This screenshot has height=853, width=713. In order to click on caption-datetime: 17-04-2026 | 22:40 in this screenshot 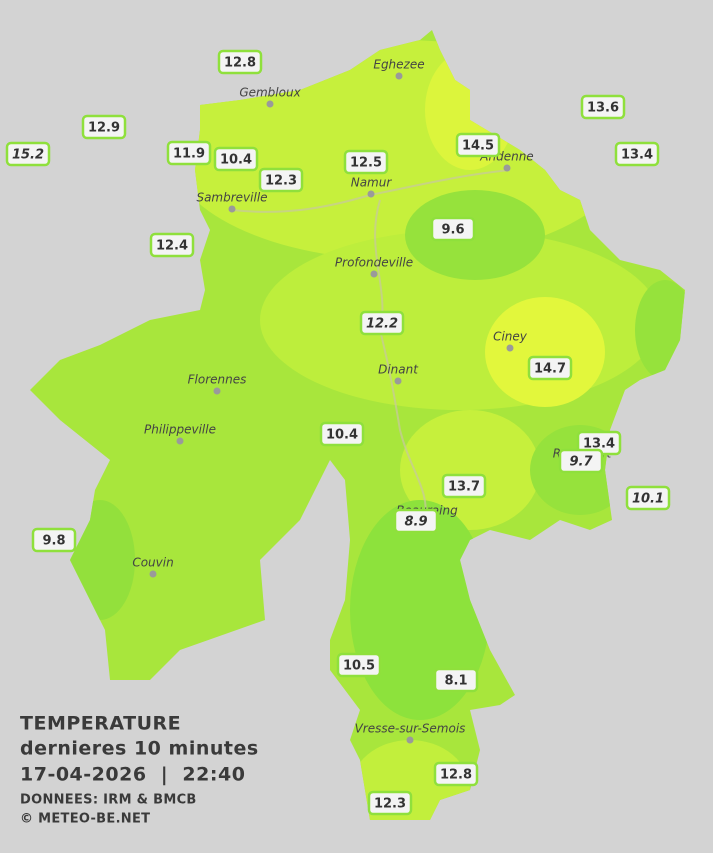, I will do `click(132, 775)`.